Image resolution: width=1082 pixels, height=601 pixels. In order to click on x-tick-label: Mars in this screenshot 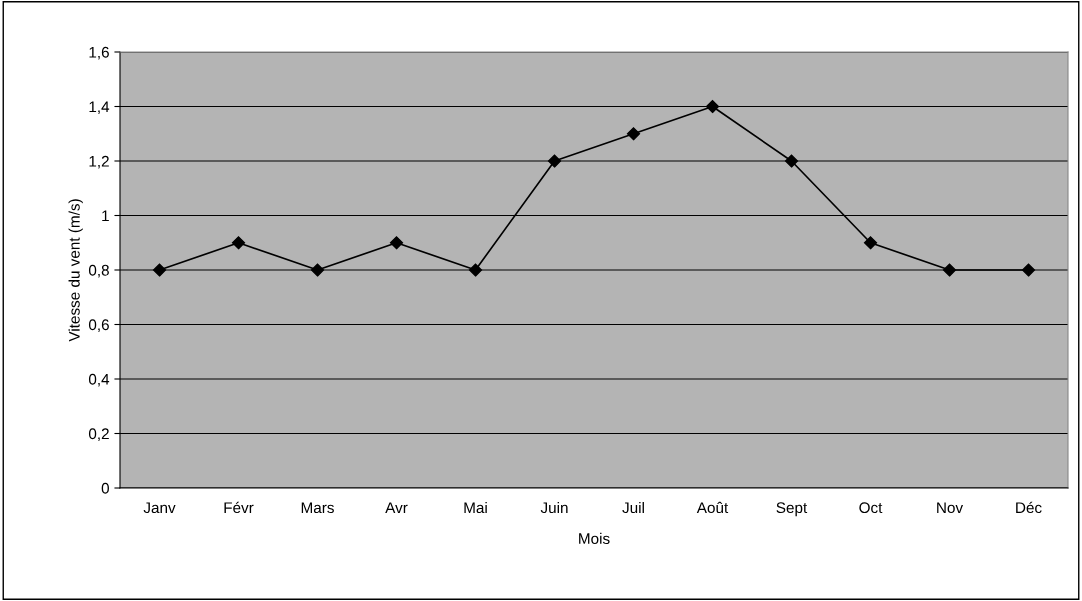, I will do `click(317, 508)`.